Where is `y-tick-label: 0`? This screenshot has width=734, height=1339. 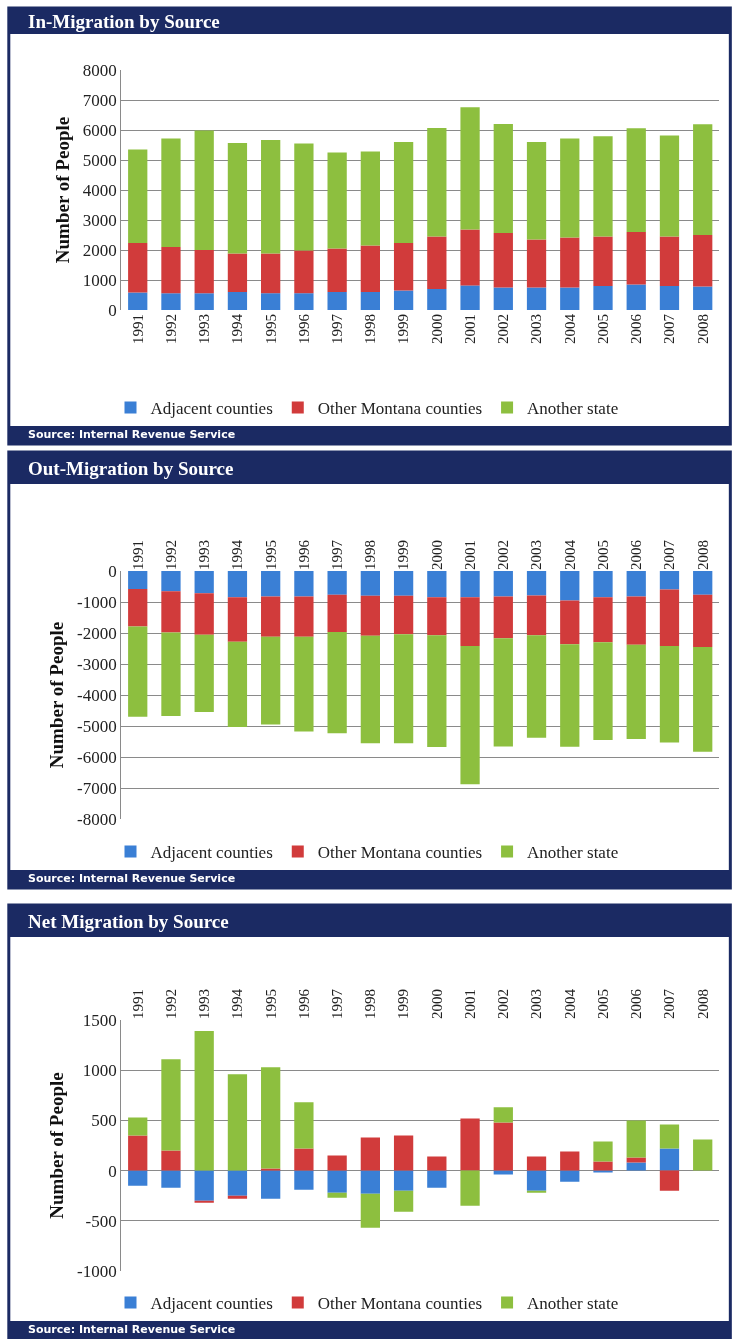 y-tick-label: 0 is located at coordinates (112, 571).